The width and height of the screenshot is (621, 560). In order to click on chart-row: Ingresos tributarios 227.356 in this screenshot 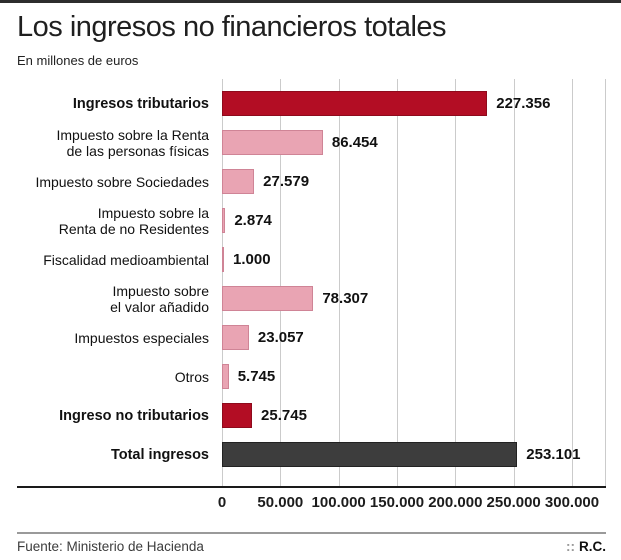, I will do `click(310, 103)`.